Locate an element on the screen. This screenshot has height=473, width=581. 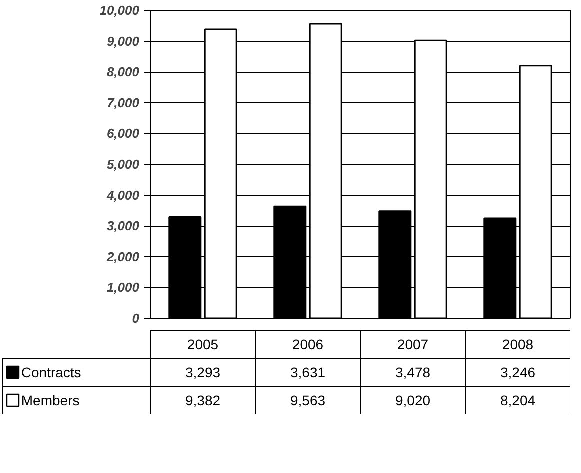
y-tick-label: 4,000 is located at coordinates (123, 195).